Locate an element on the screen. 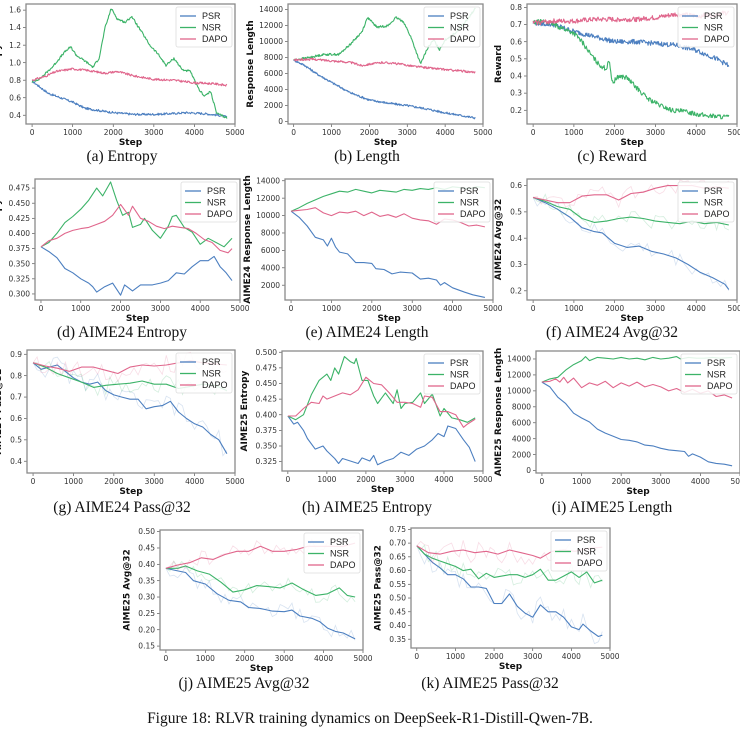  subfigure-caption-j: (j) AIME25 Avg@32 is located at coordinates (244, 683).